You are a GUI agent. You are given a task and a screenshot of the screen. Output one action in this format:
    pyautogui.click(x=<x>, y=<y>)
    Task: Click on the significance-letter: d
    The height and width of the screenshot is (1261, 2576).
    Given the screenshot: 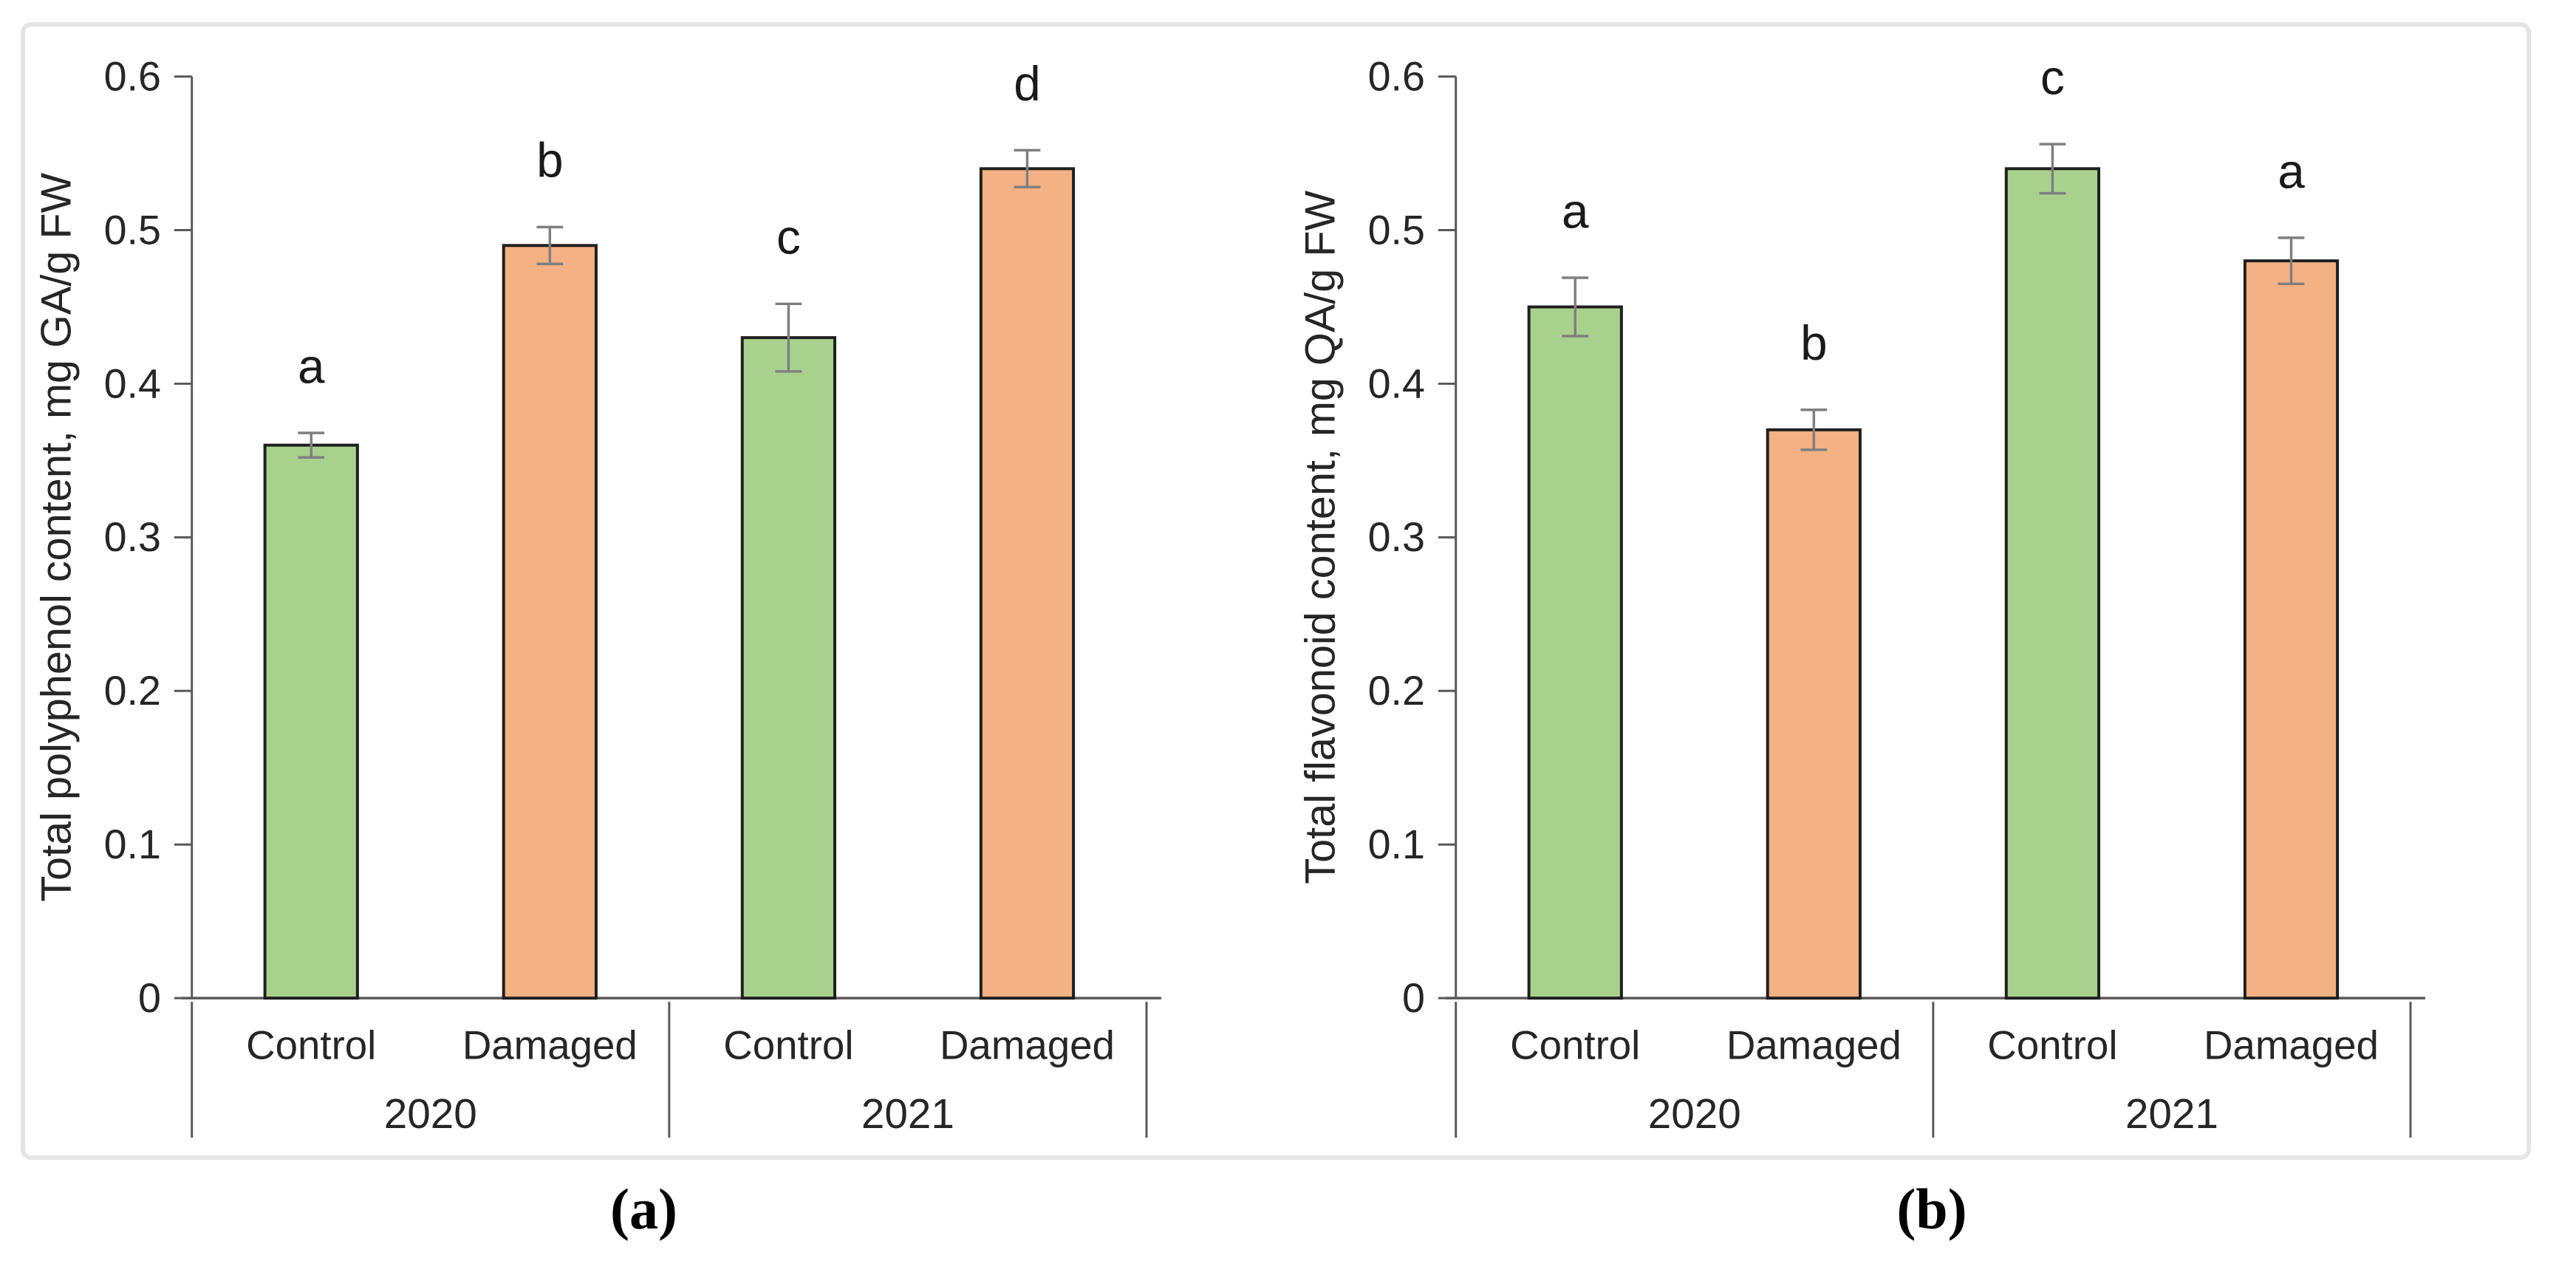 What is the action you would take?
    pyautogui.click(x=1027, y=84)
    